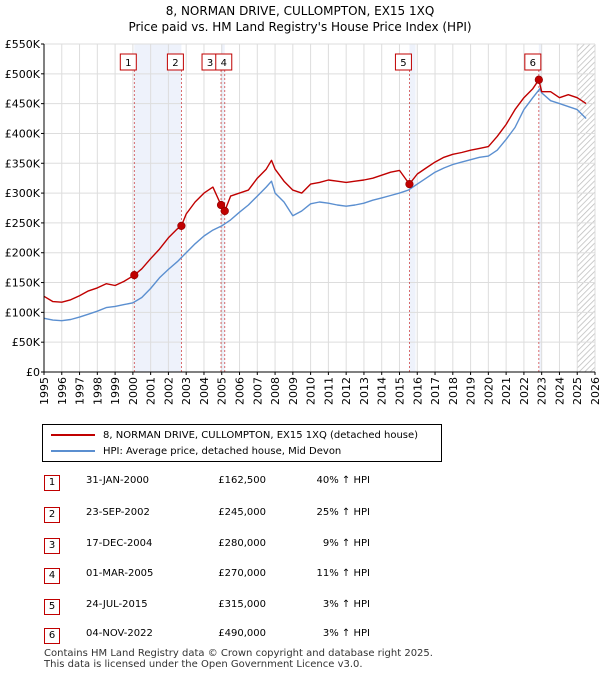 The image size is (600, 680). I want to click on x-tick-label: 2019, so click(471, 391).